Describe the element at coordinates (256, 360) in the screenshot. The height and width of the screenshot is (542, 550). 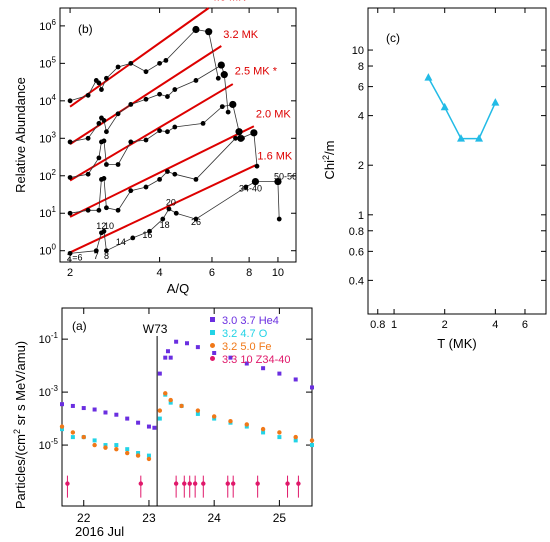
I see `panel-a-legend-entry: 3.3 10 Z34-40` at that location.